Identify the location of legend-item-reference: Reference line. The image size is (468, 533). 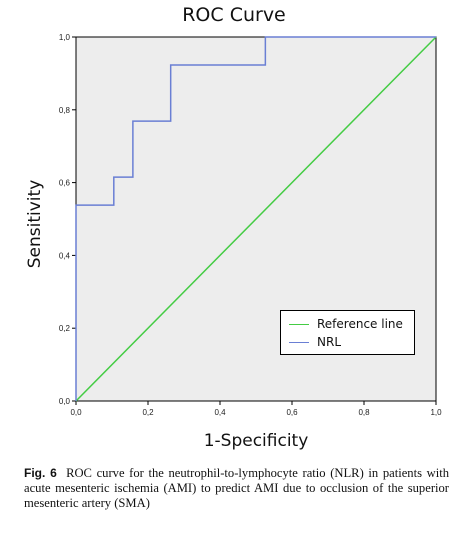
(346, 324).